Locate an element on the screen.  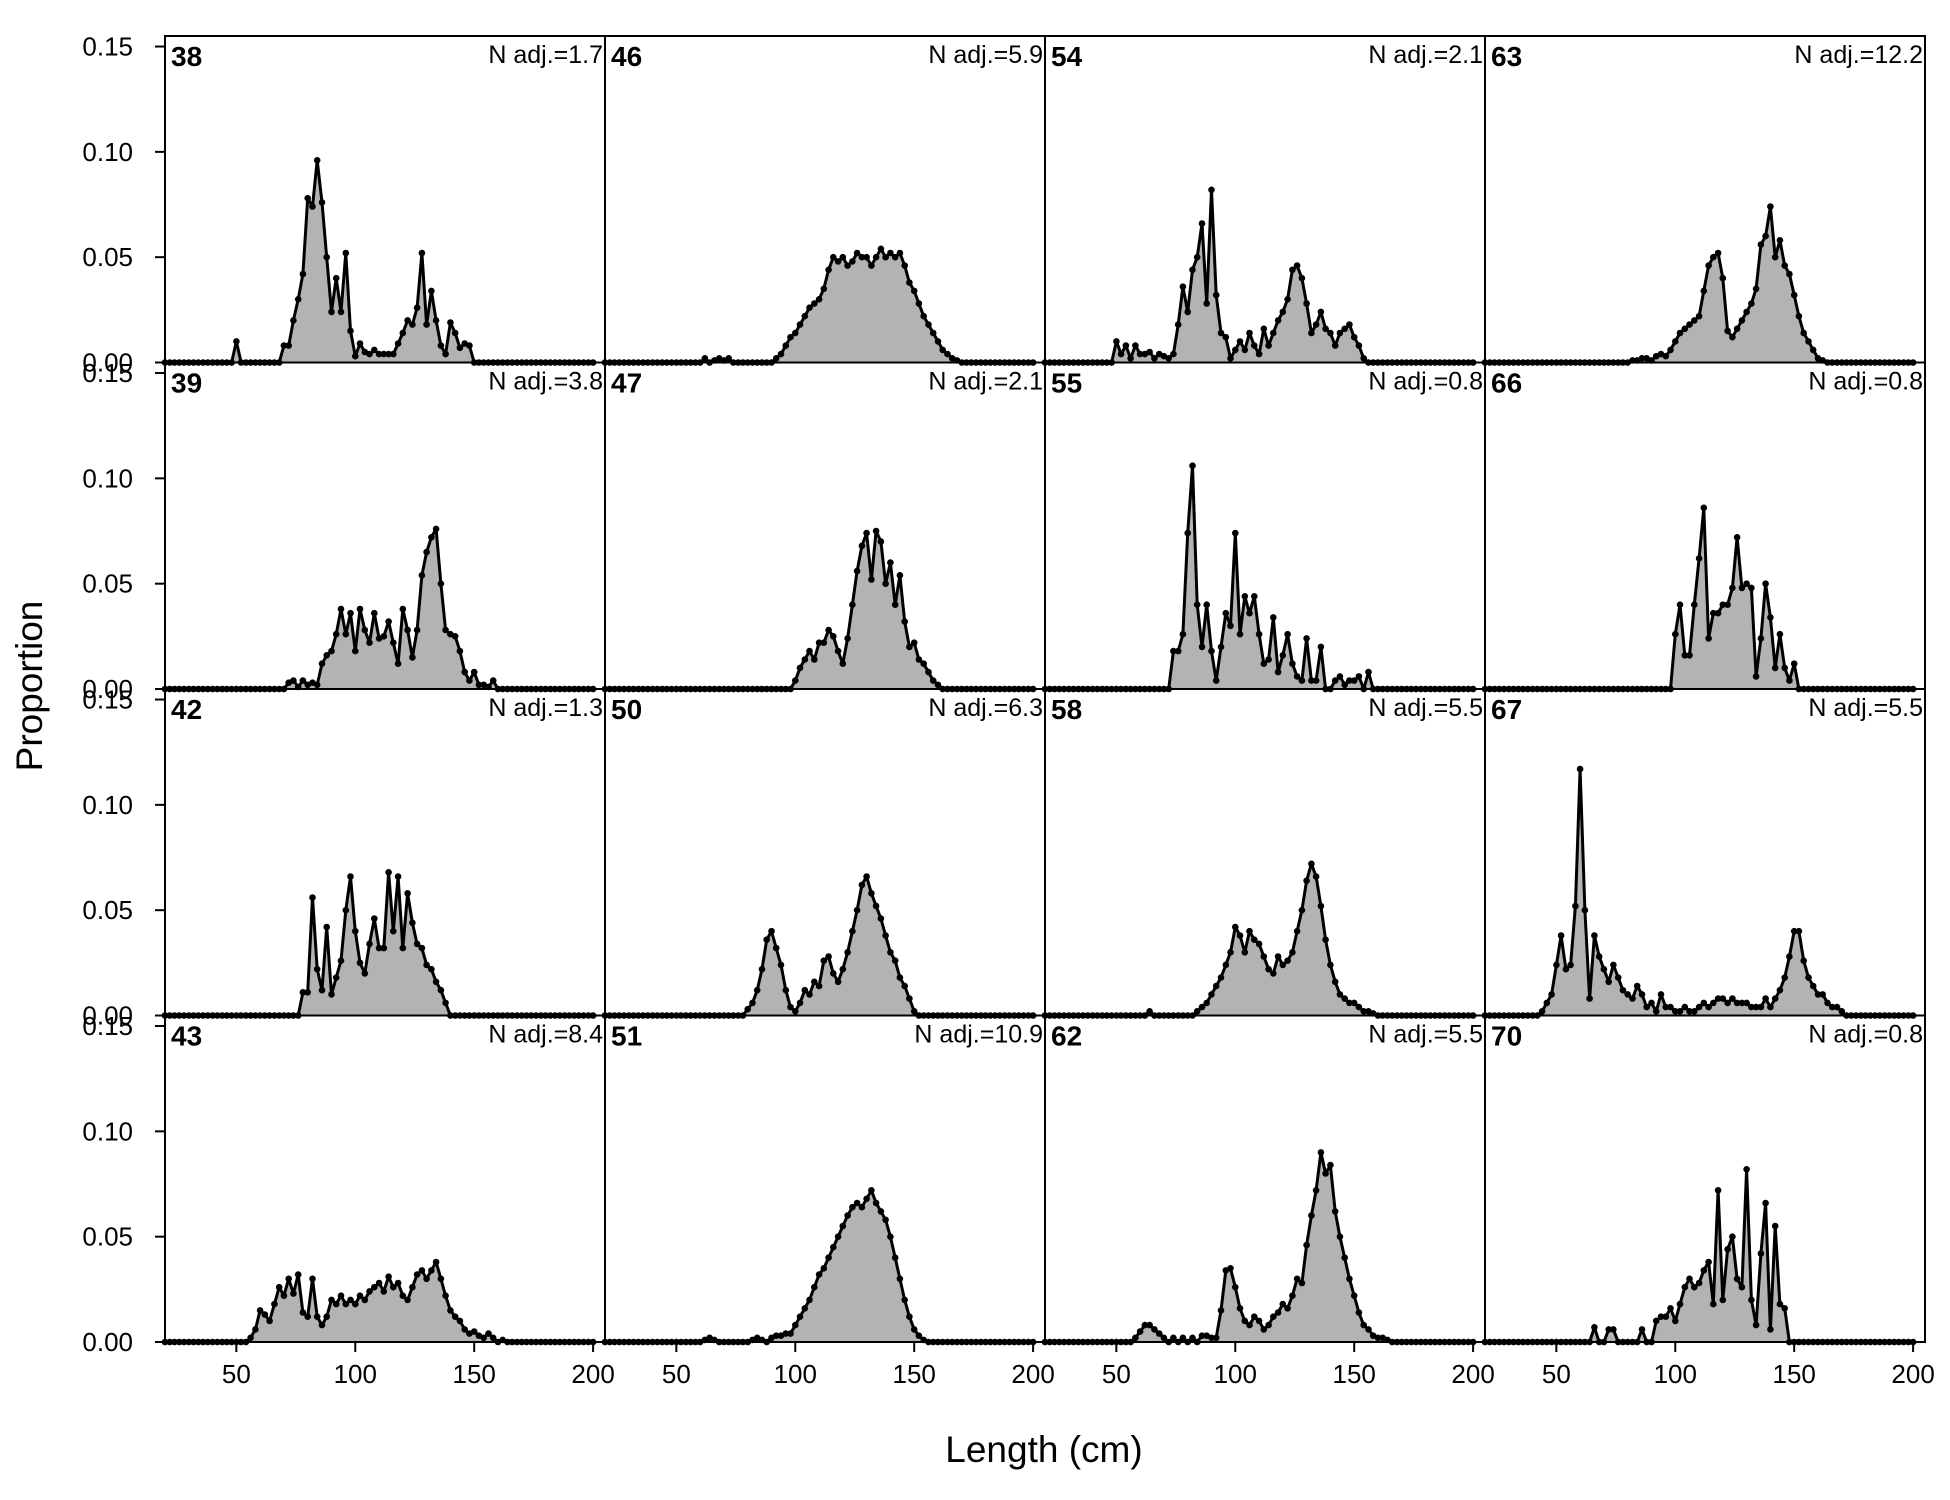
panel-label: 63 is located at coordinates (1506, 56).